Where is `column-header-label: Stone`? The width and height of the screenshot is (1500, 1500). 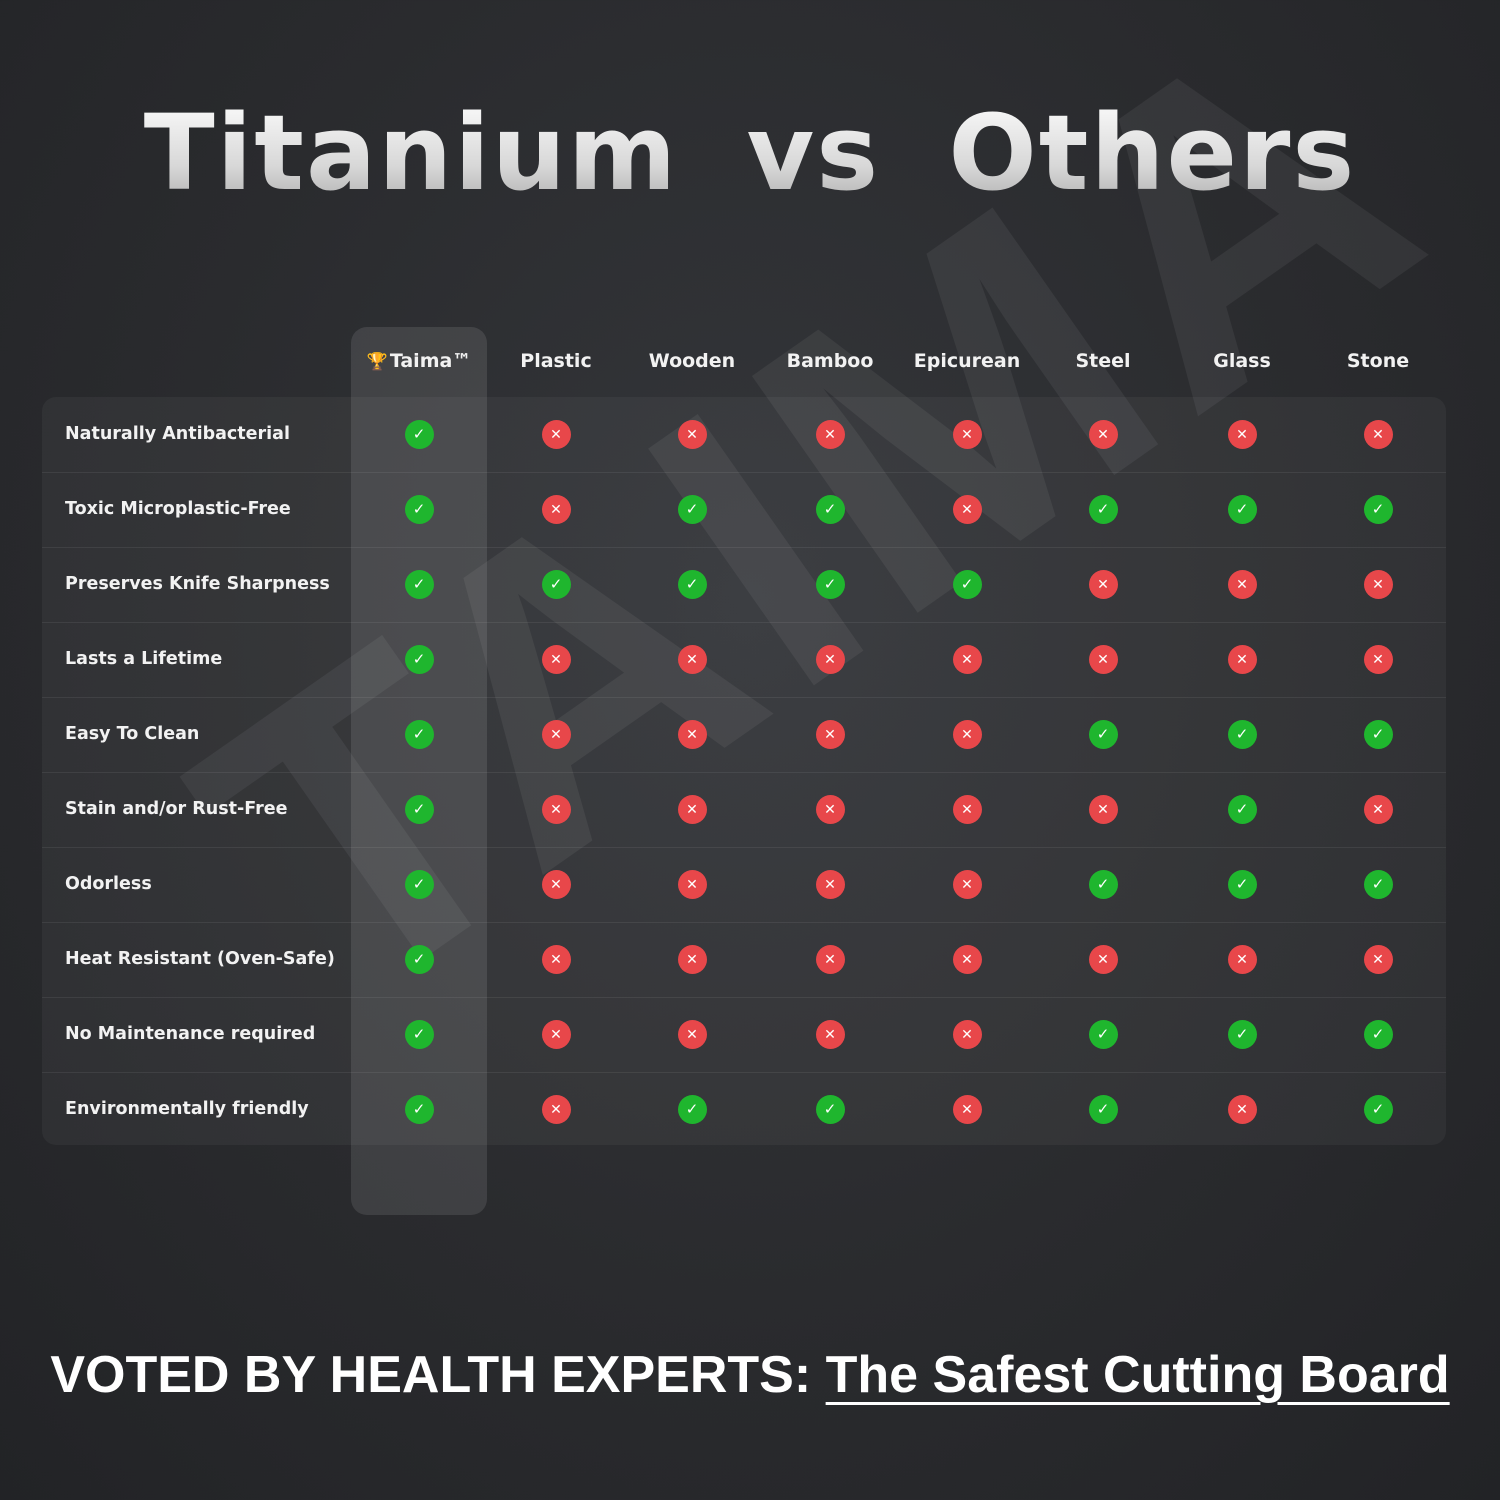
column-header-label: Stone is located at coordinates (1378, 361).